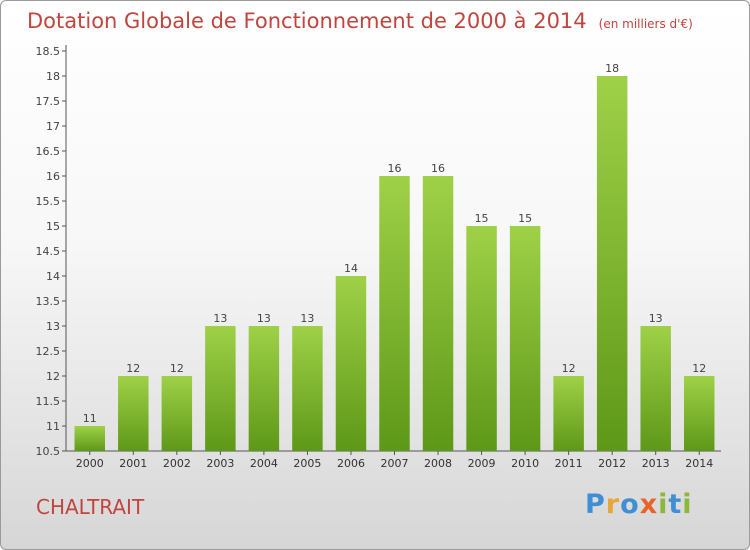 The width and height of the screenshot is (750, 550). I want to click on x-tick-label: 2013, so click(656, 463).